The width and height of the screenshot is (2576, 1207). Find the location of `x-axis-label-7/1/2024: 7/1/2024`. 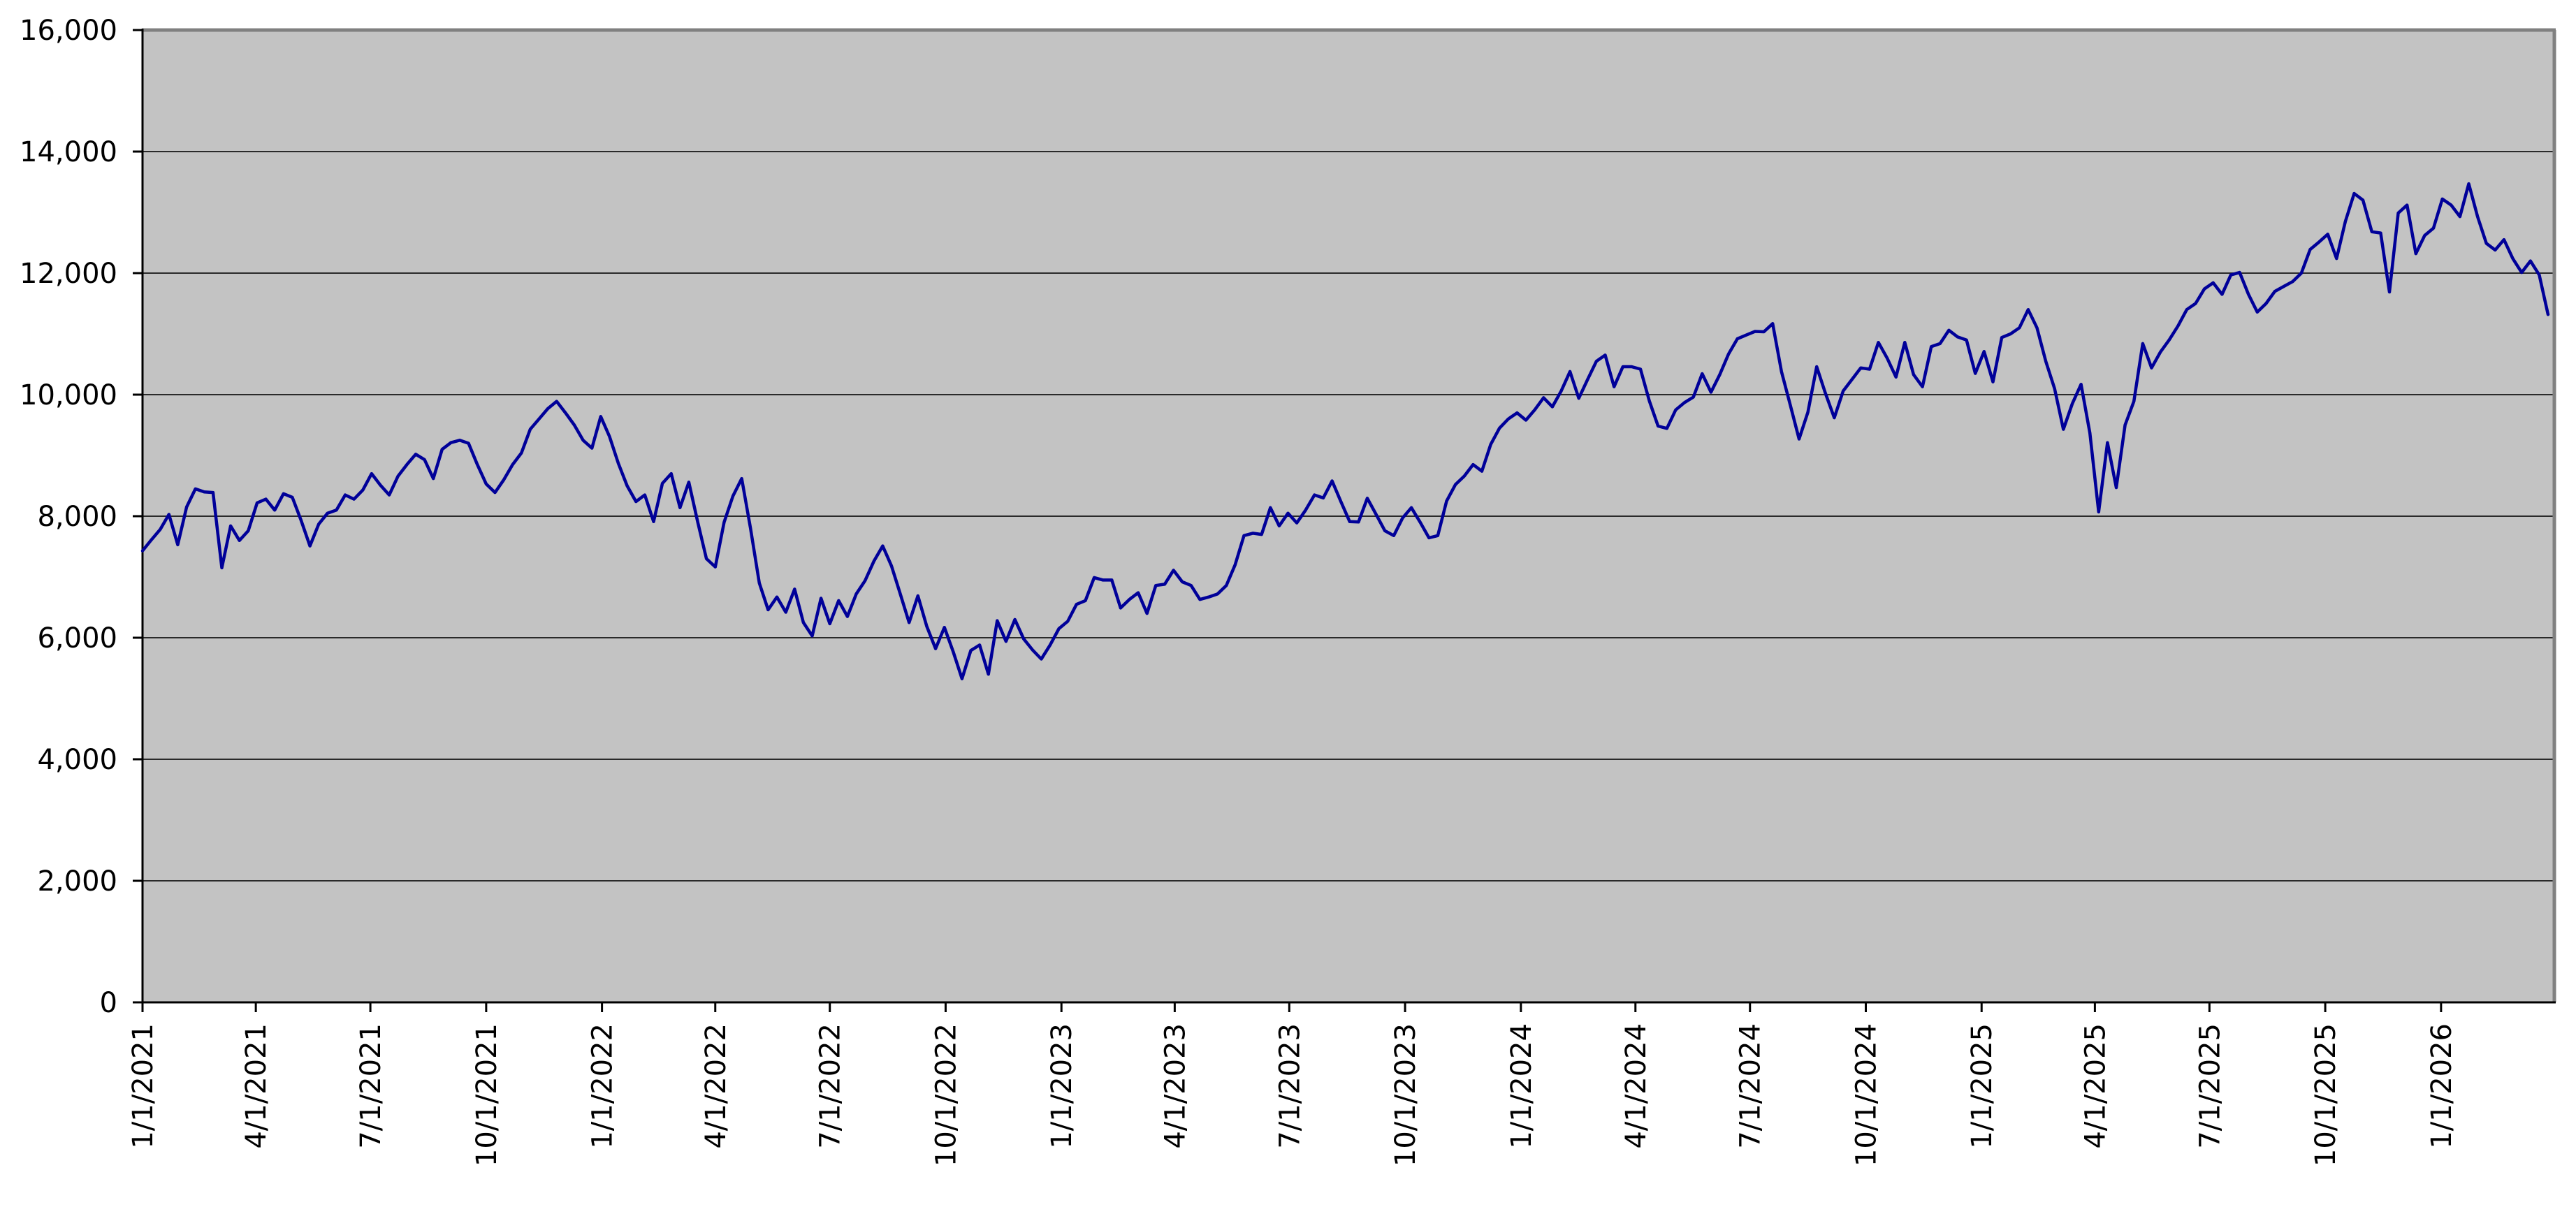

x-axis-label-7/1/2024: 7/1/2024 is located at coordinates (1751, 1086).